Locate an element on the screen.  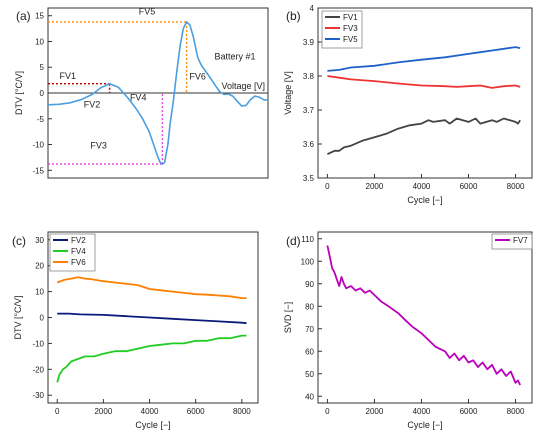
panel-a-fv1-label: FV1 is located at coordinates (68, 76).